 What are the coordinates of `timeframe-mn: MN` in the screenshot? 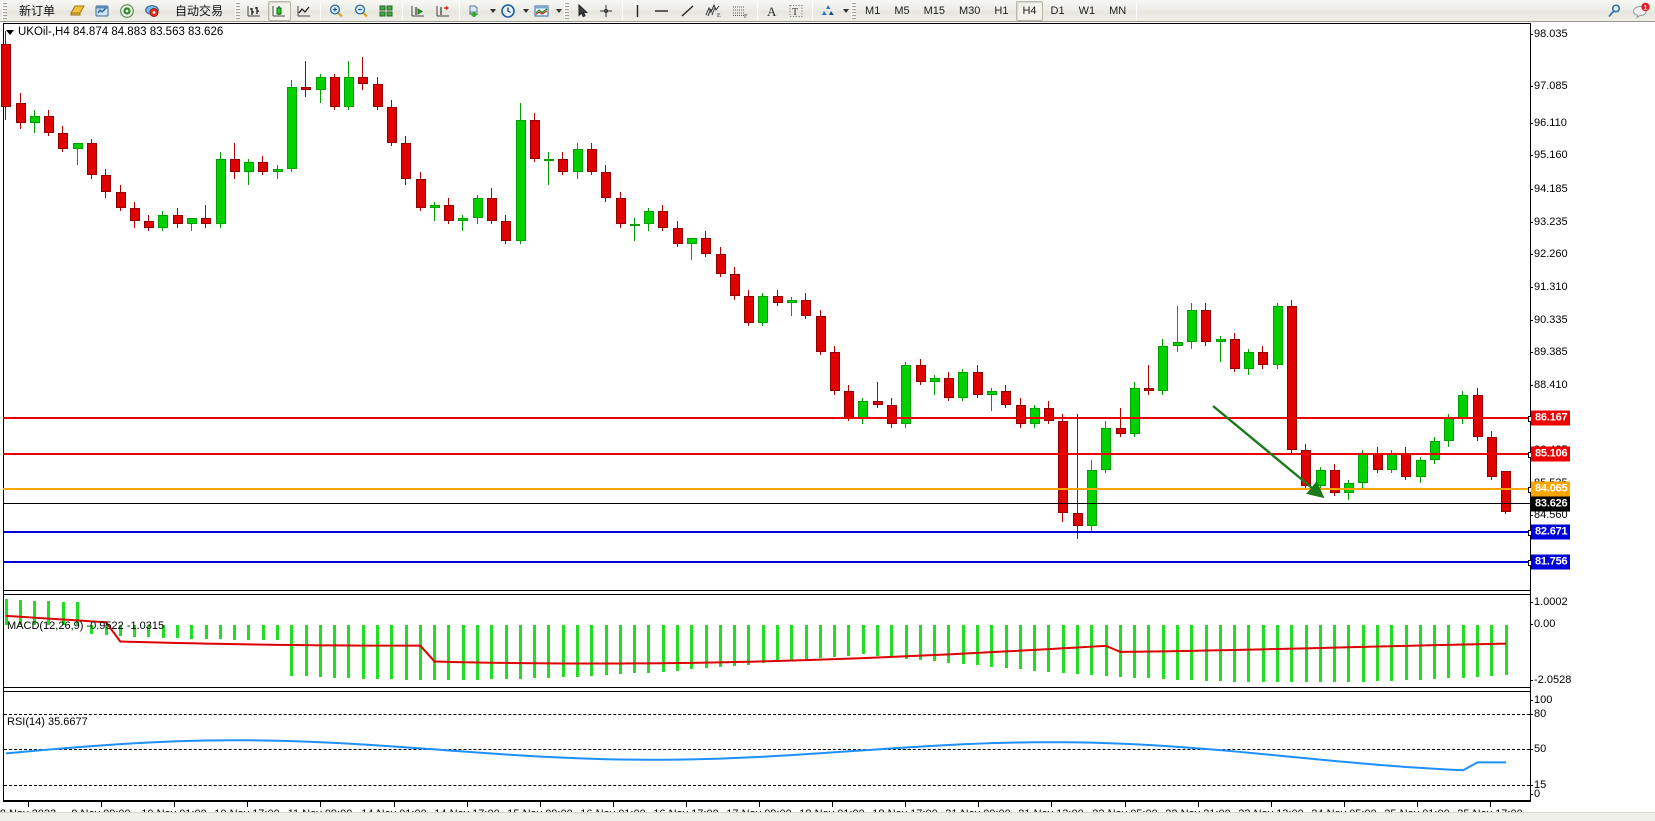 It's located at (1118, 10).